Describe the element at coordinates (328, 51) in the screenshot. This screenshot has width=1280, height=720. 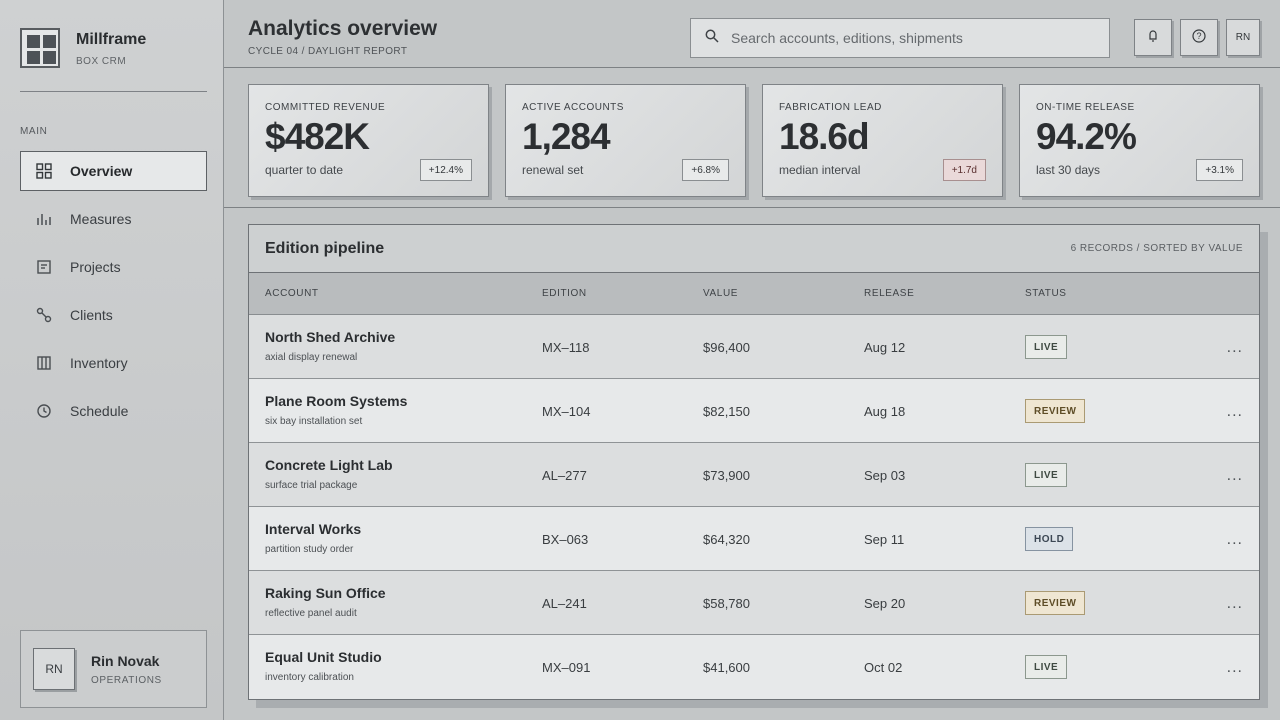
I see `page-subtitle: CYCLE 04 / DAYLIGHT REPORT` at that location.